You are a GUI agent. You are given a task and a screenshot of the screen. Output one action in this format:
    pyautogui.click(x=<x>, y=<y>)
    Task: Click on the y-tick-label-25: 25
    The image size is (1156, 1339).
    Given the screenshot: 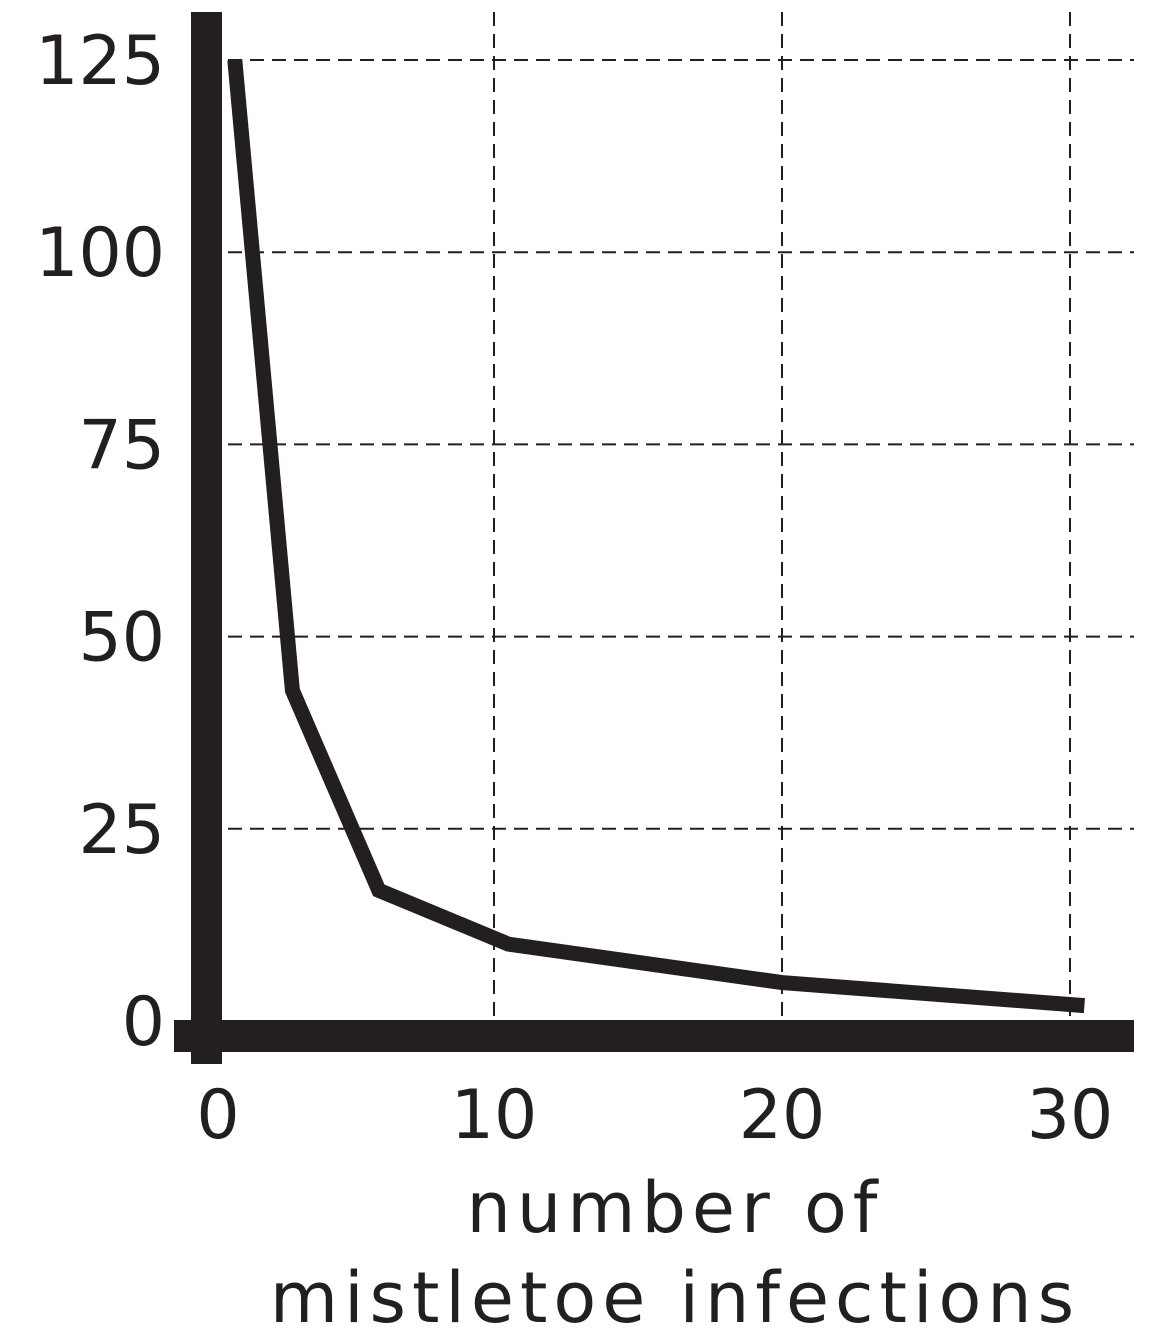 What is the action you would take?
    pyautogui.click(x=121, y=830)
    